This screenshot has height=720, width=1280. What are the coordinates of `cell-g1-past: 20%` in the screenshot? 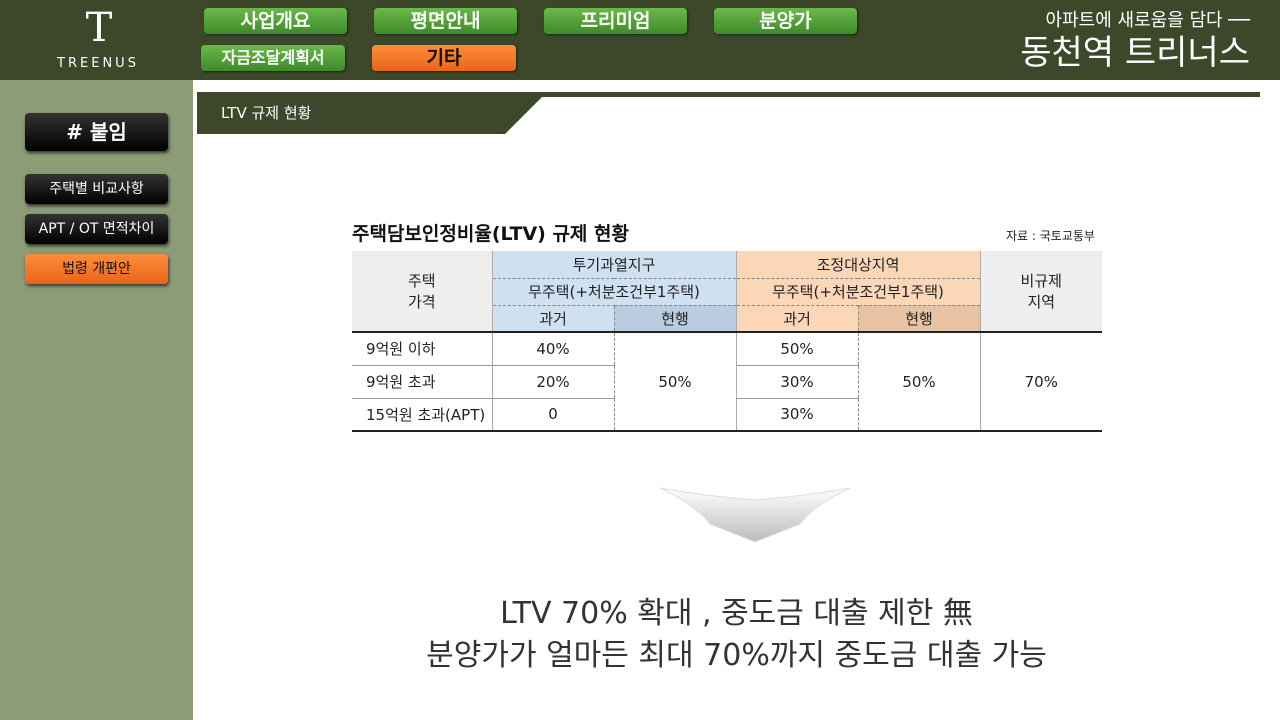 It's located at (552, 382).